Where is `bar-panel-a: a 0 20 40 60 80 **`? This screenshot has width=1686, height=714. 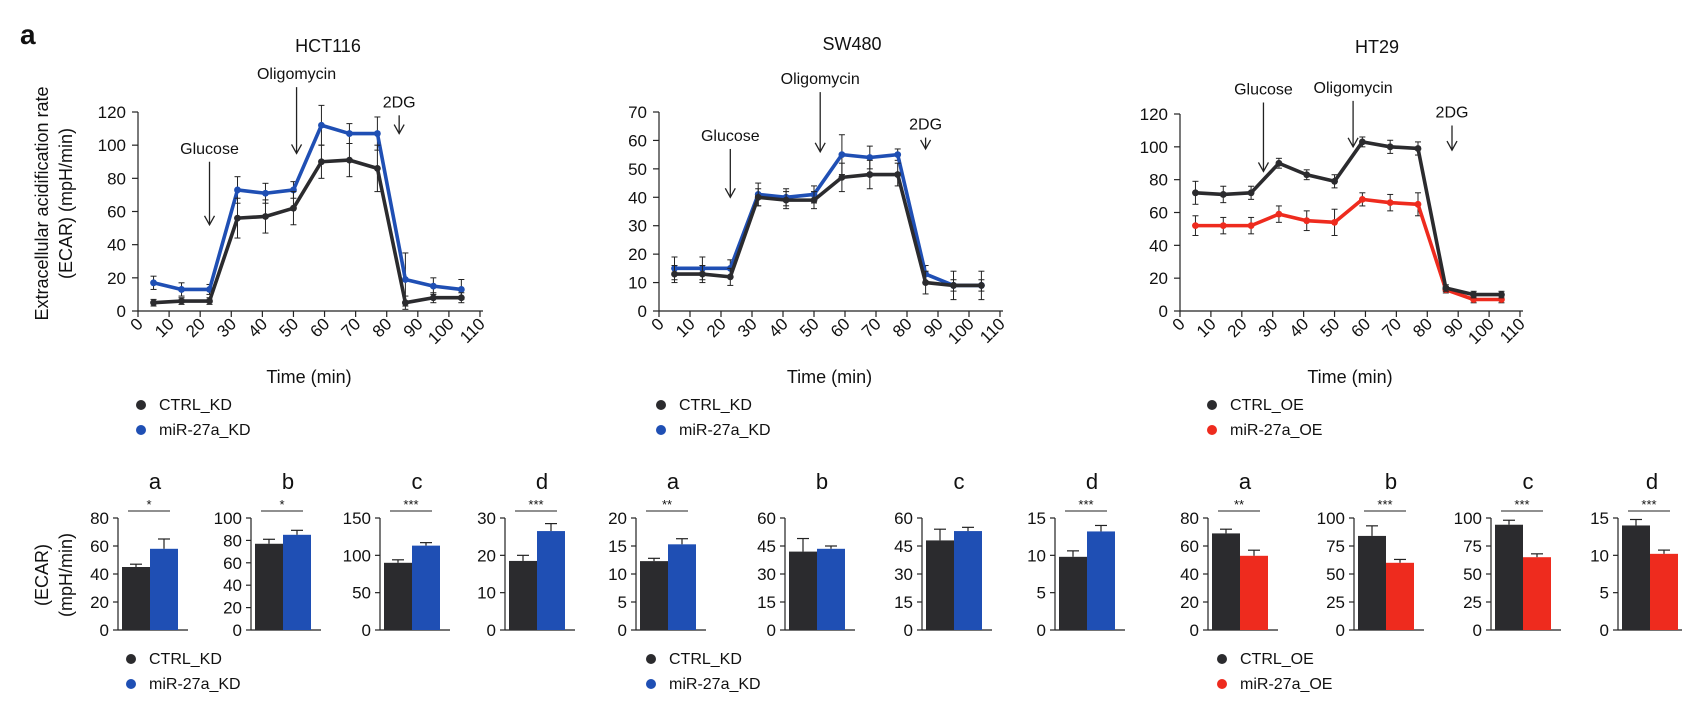
bar-panel-a: a 0 20 40 60 80 ** is located at coordinates (1229, 554).